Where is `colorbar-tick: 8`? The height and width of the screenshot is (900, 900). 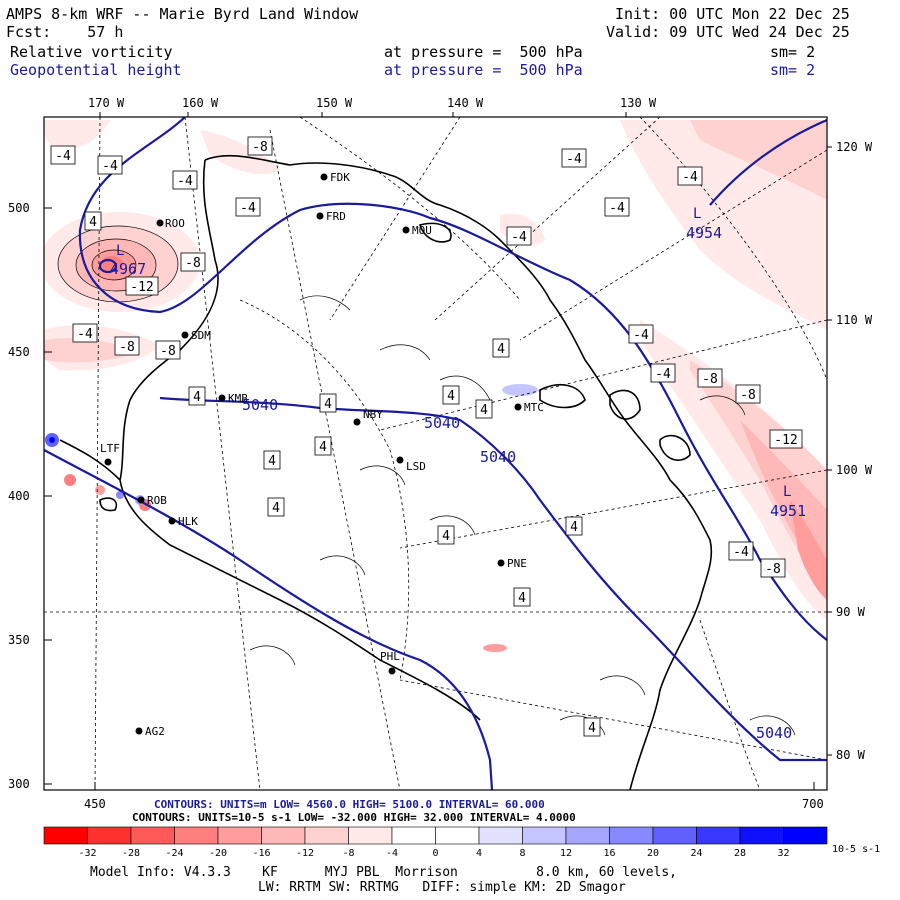 colorbar-tick: 8 is located at coordinates (522, 853).